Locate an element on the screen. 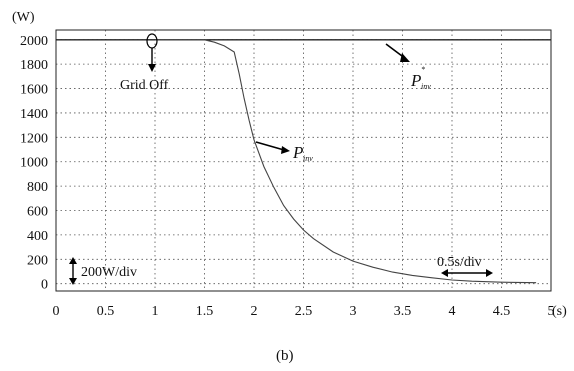 The image size is (574, 371). pinv-ref-label: P is located at coordinates (415, 80).